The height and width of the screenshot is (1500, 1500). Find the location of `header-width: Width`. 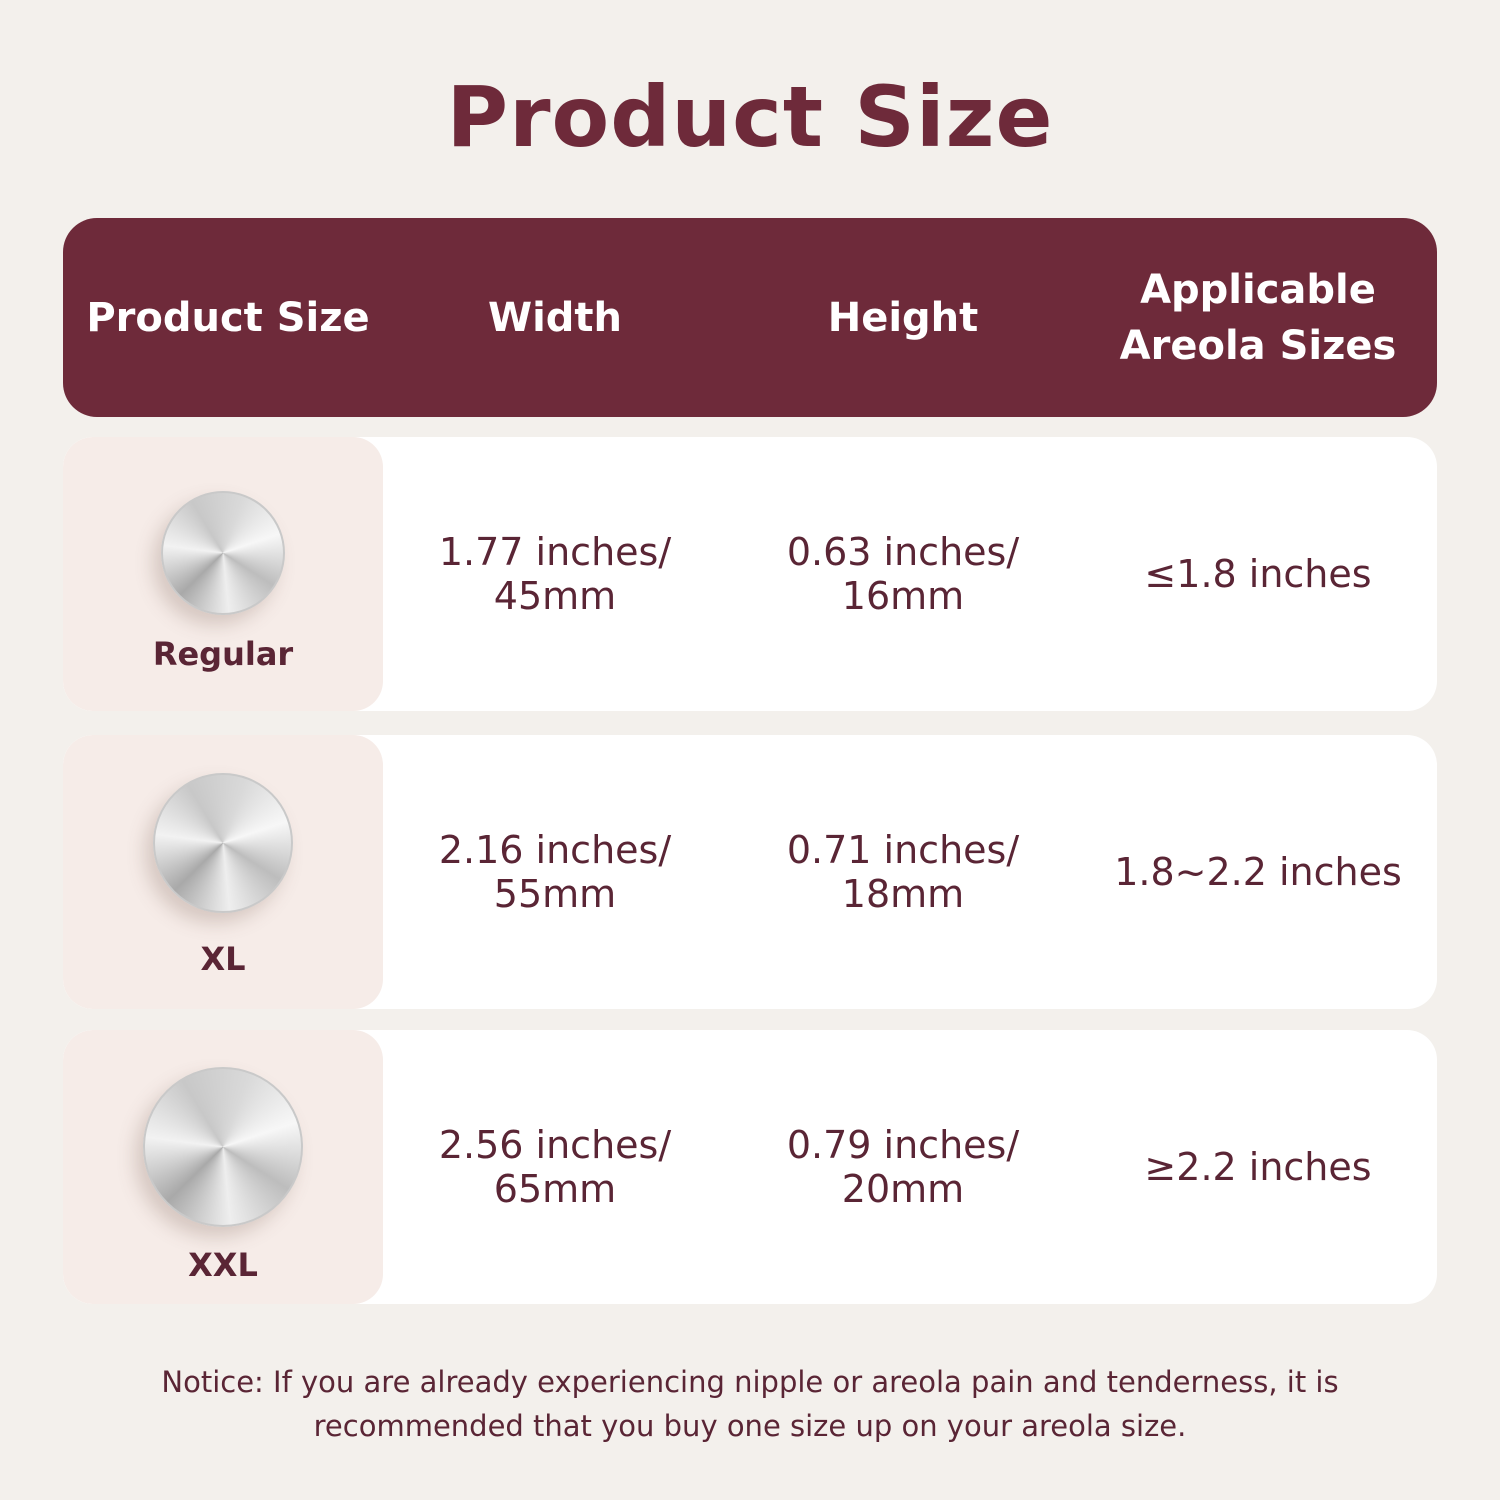

header-width: Width is located at coordinates (555, 317).